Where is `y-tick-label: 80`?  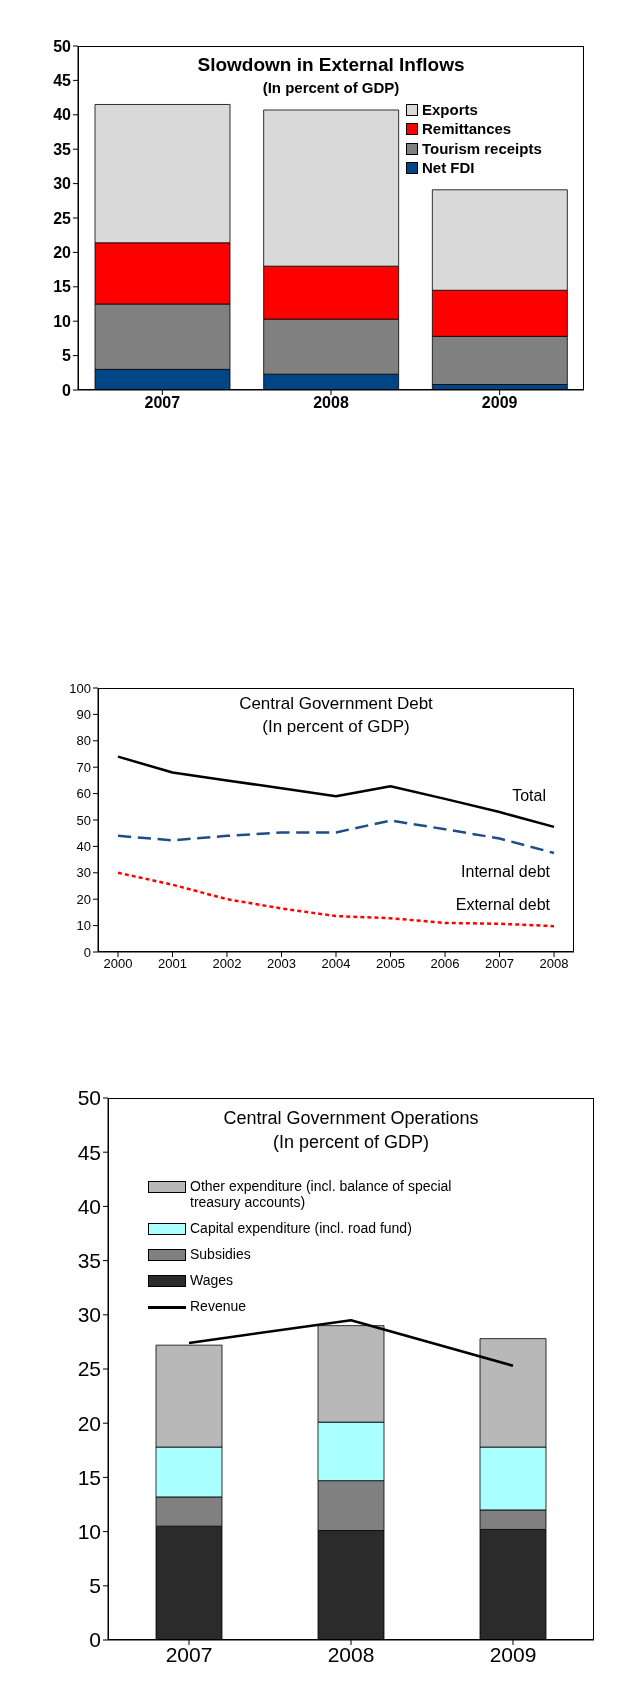 y-tick-label: 80 is located at coordinates (83, 741).